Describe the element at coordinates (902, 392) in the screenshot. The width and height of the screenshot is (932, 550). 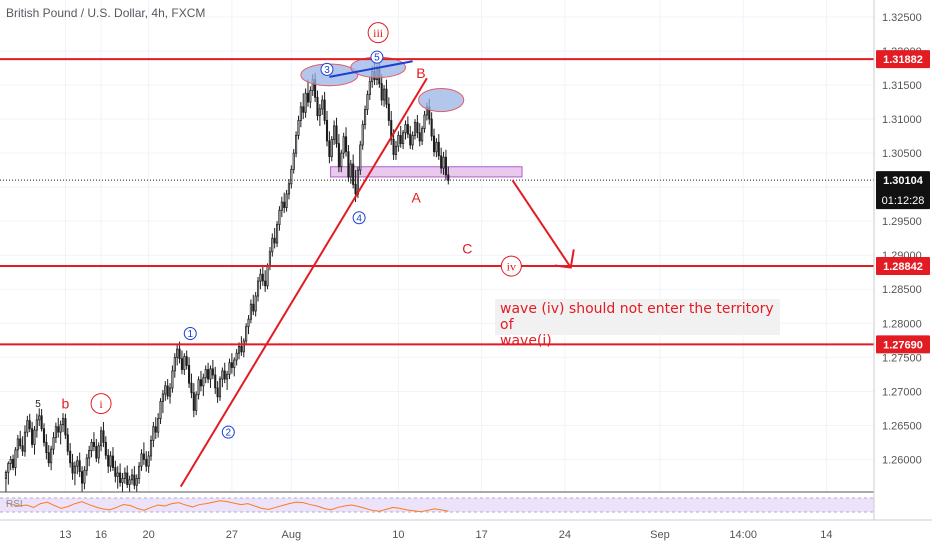
I see `price-tick: 1.27000` at that location.